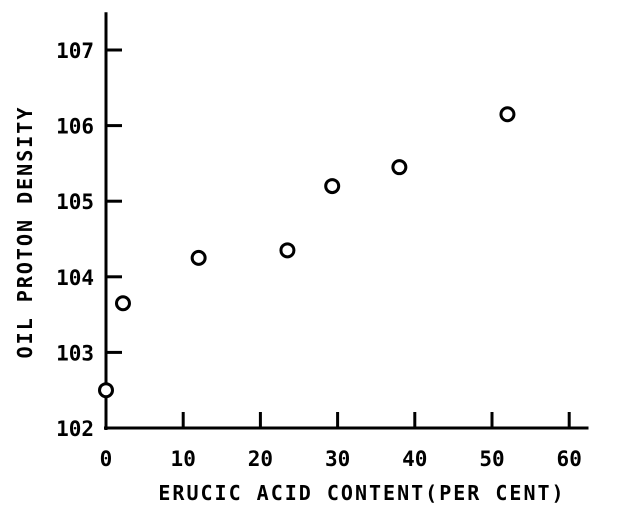 This screenshot has height=506, width=633. Describe the element at coordinates (75, 278) in the screenshot. I see `y-tick-label: 104` at that location.